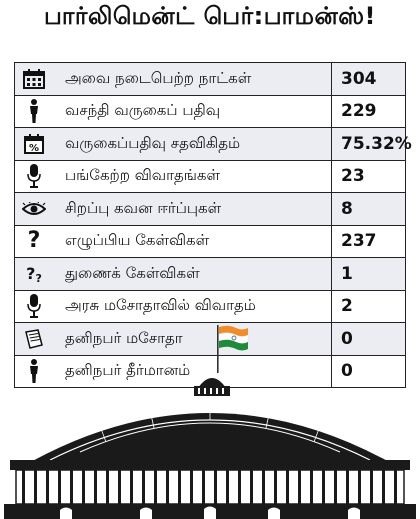 The height and width of the screenshot is (519, 420). I want to click on eye-icon, so click(34, 209).